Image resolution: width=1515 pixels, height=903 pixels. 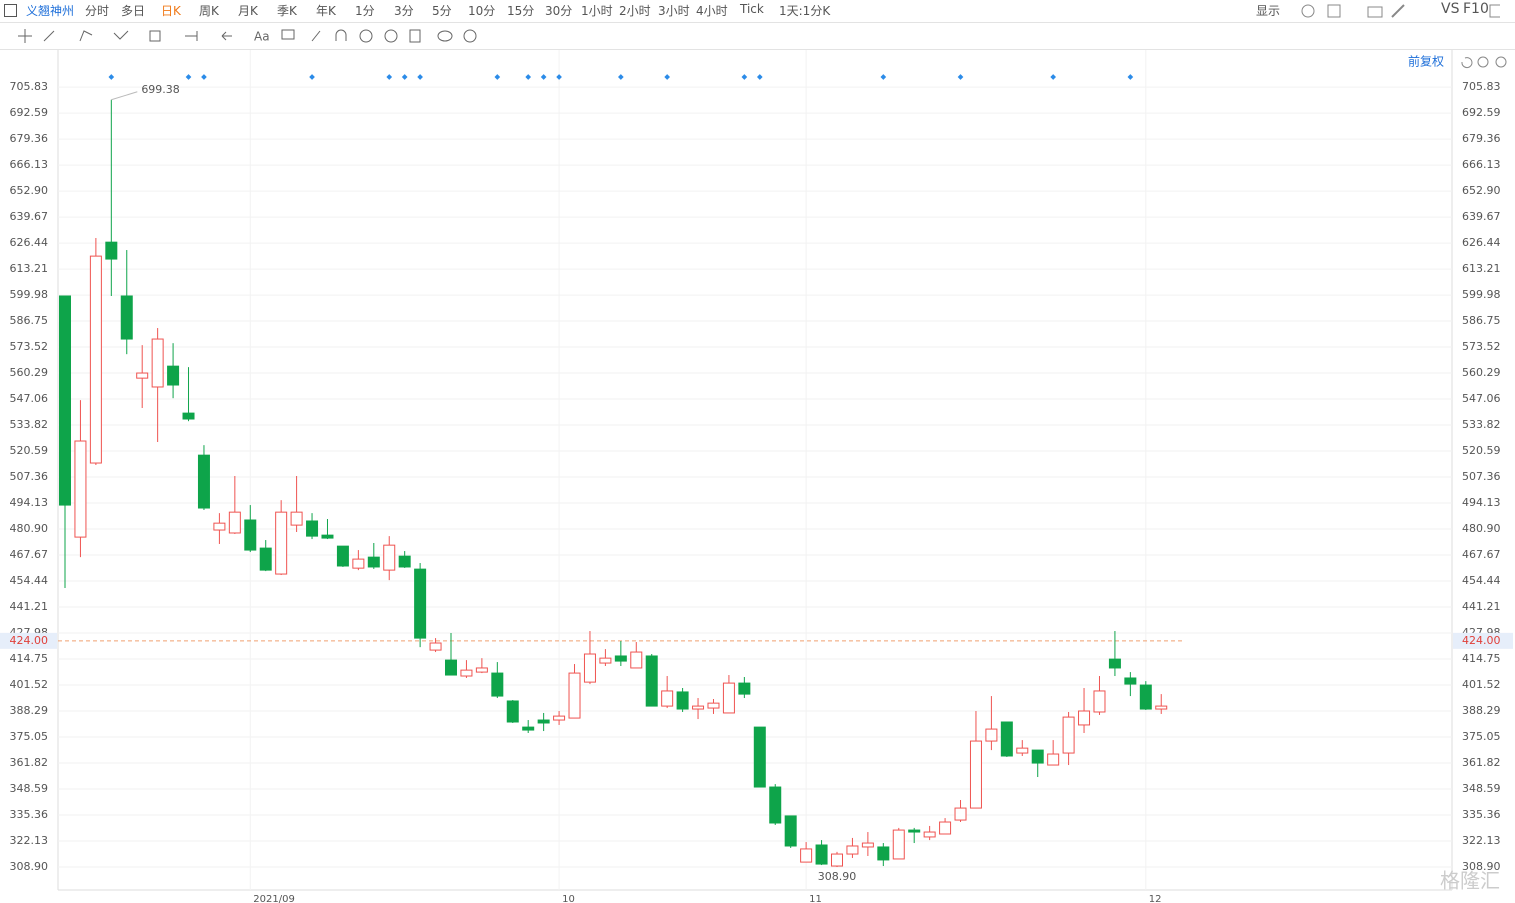 What do you see at coordinates (29, 450) in the screenshot?
I see `y-tick-label: 520.59` at bounding box center [29, 450].